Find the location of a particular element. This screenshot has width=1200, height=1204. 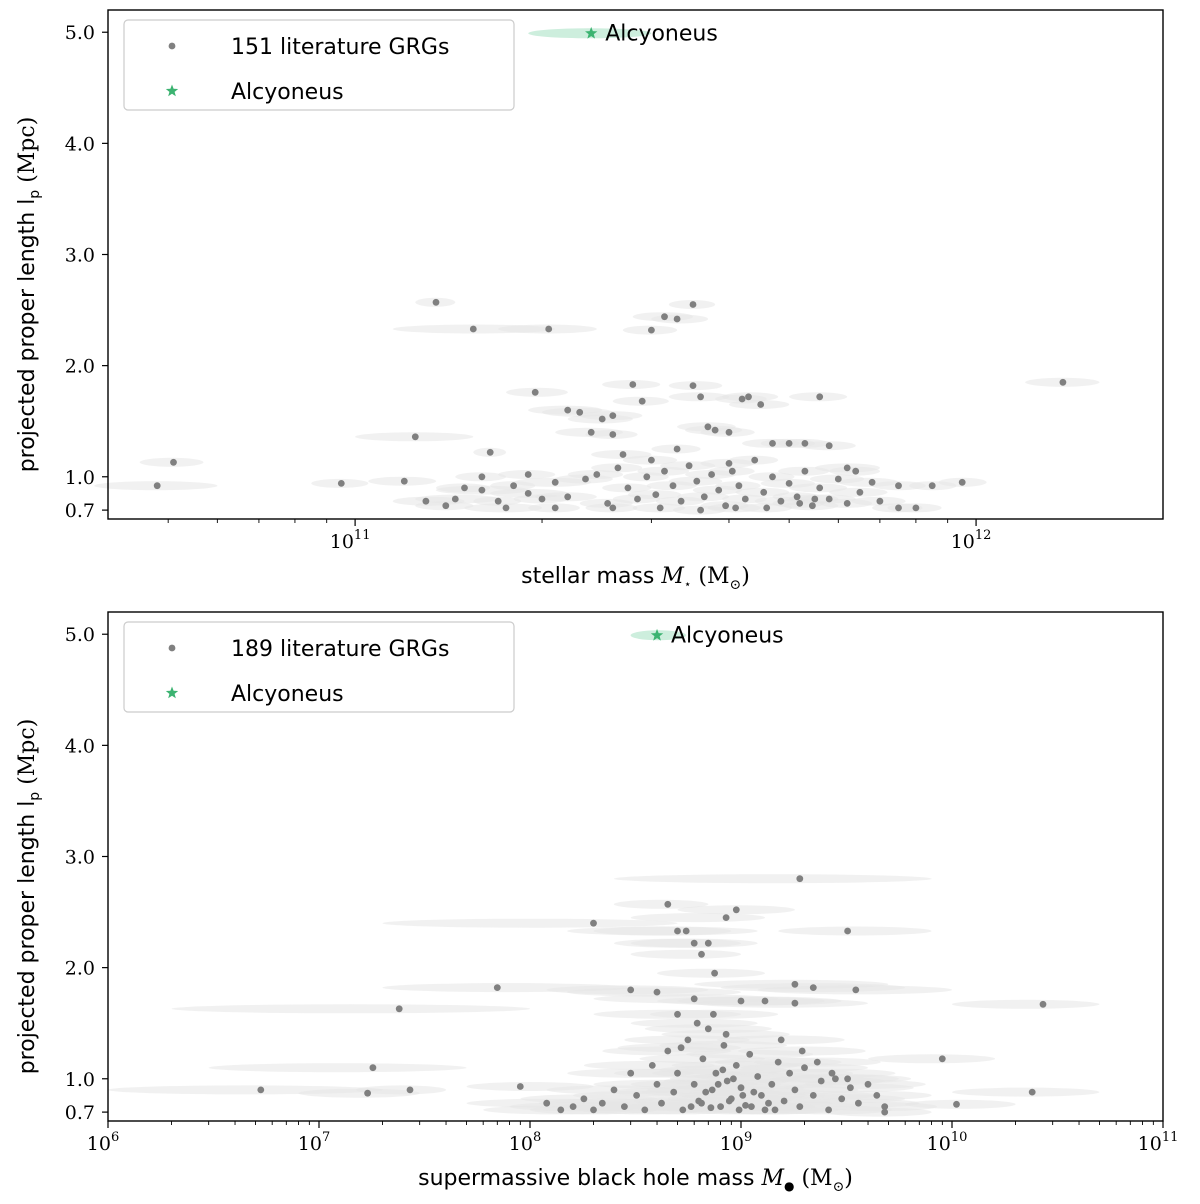

y-tick-label: 0.7 is located at coordinates (80, 511).